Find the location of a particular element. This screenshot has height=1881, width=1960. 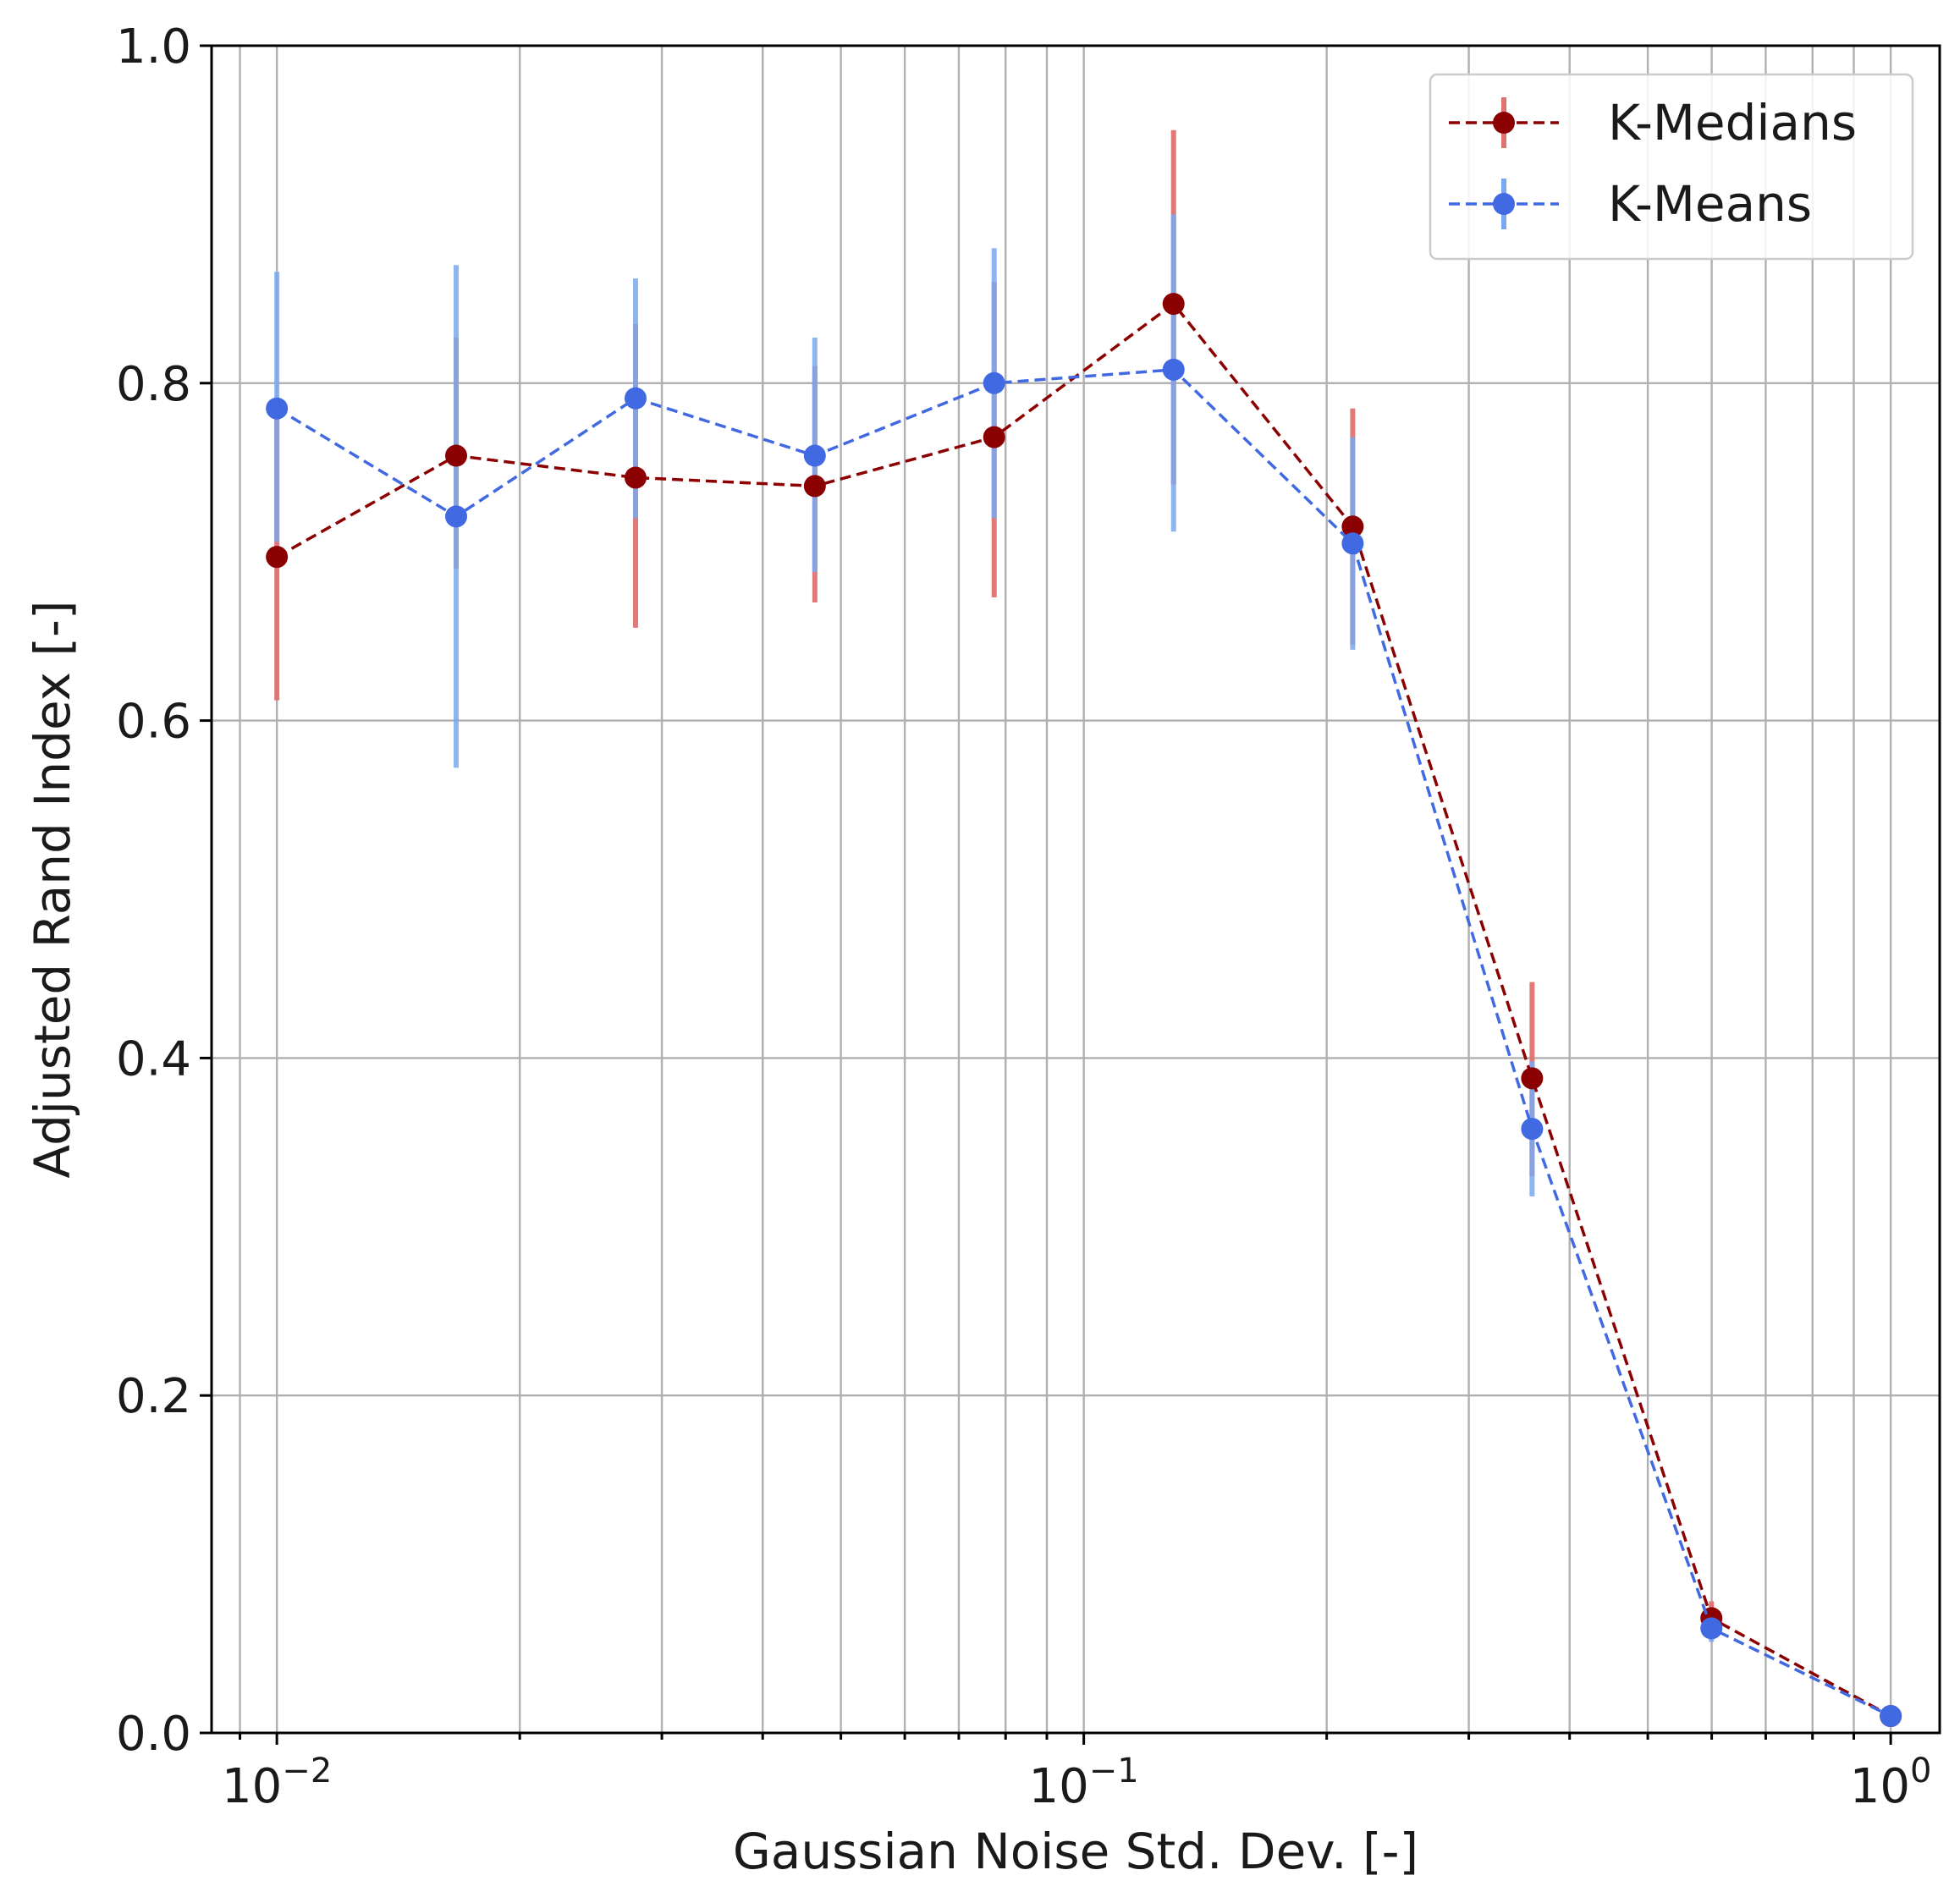

legend-label: K-Medians is located at coordinates (1732, 122).